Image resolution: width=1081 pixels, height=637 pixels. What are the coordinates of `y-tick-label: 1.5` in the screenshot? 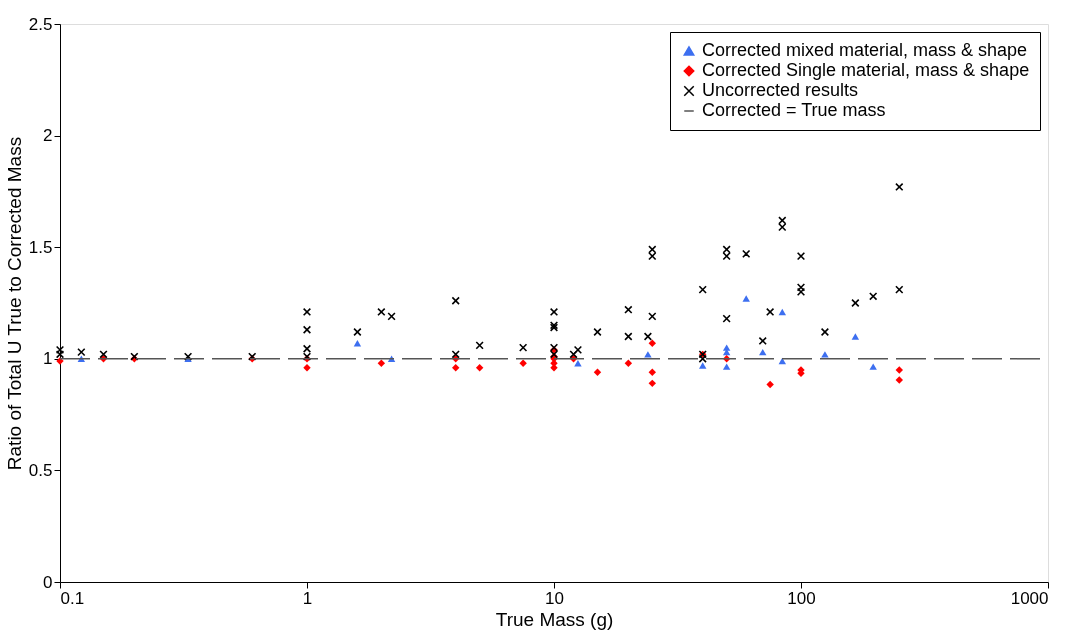 It's located at (40, 247).